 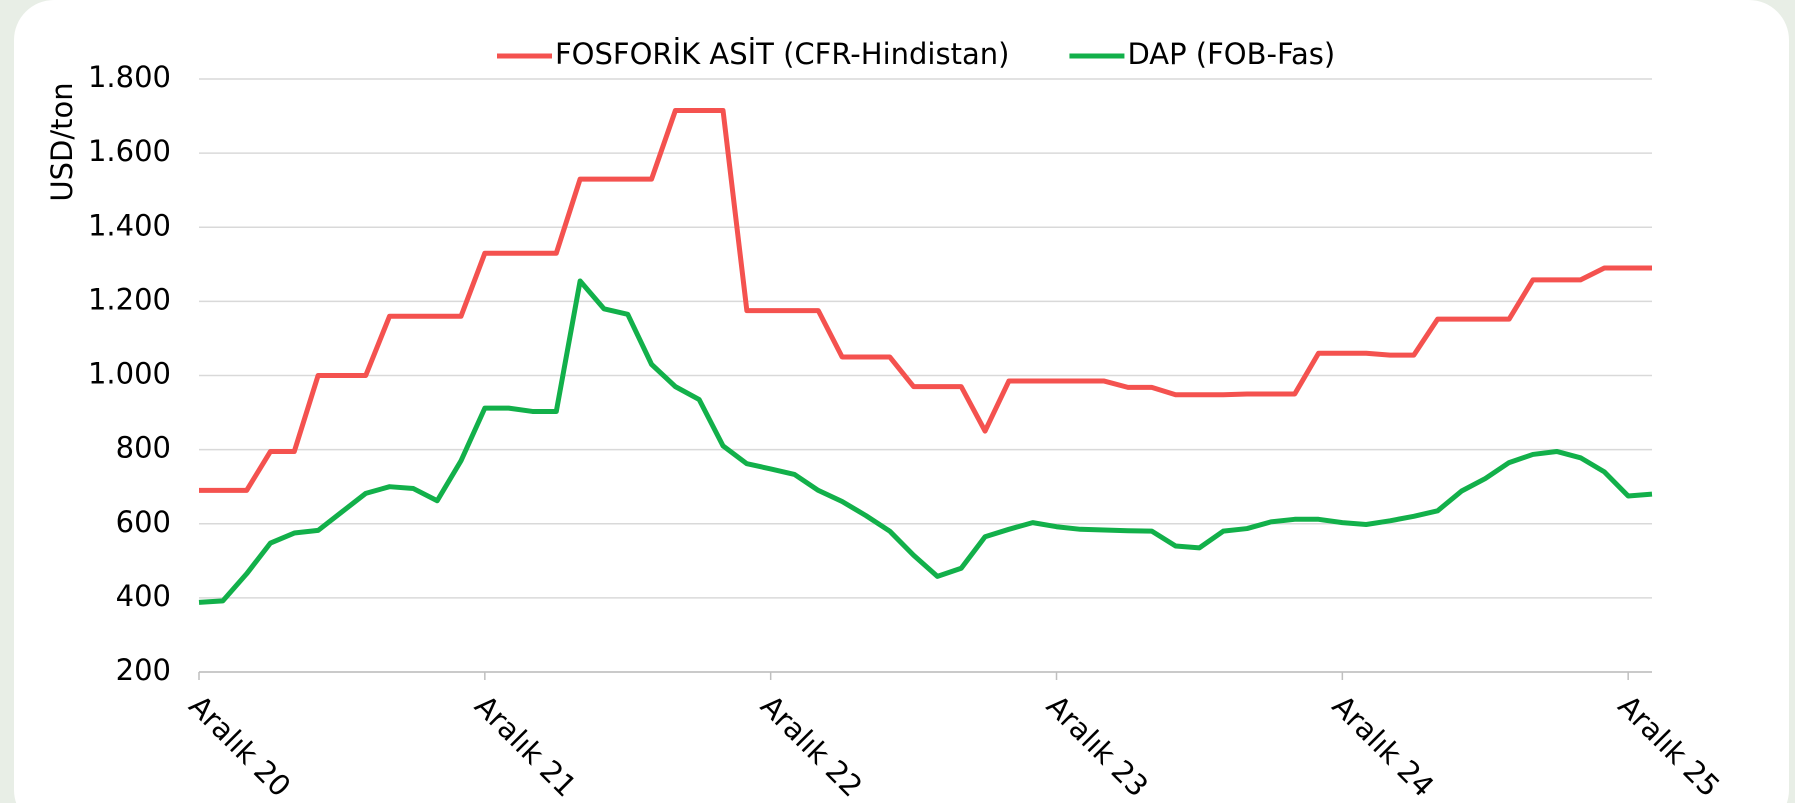 I want to click on y-tick-label: 1.000, so click(x=129, y=374).